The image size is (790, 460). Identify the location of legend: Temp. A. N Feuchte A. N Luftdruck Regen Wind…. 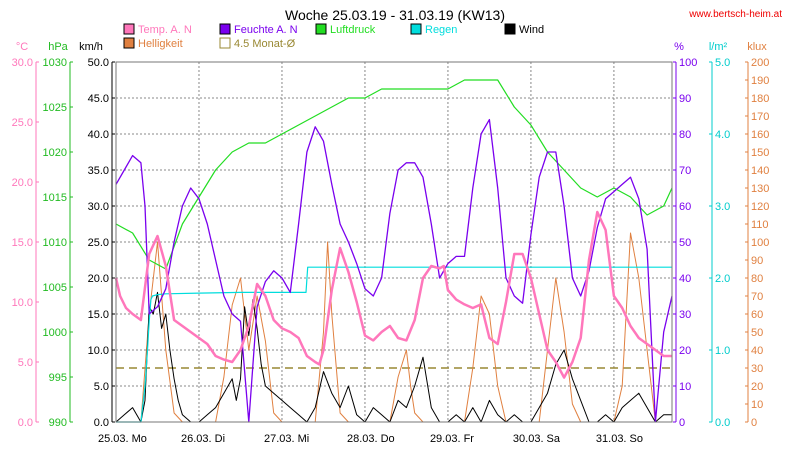
(333, 36).